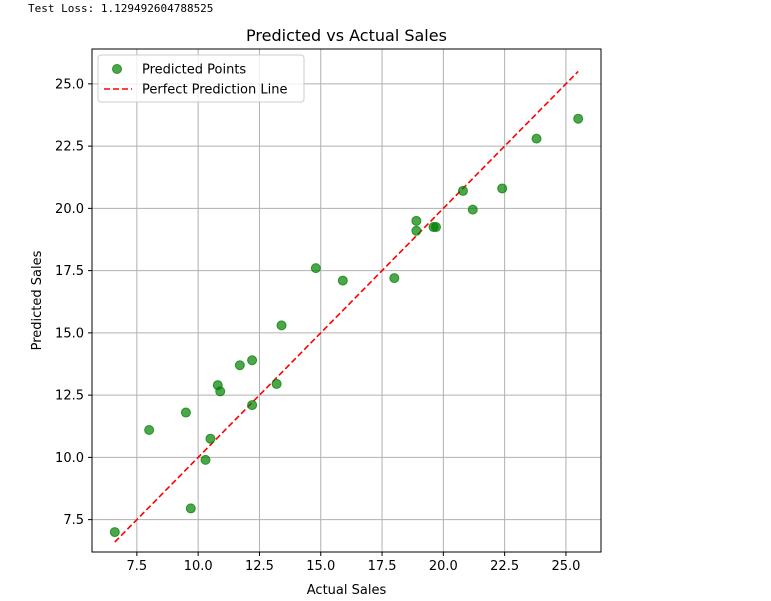  I want to click on y-tick-label: 25.0, so click(69, 84).